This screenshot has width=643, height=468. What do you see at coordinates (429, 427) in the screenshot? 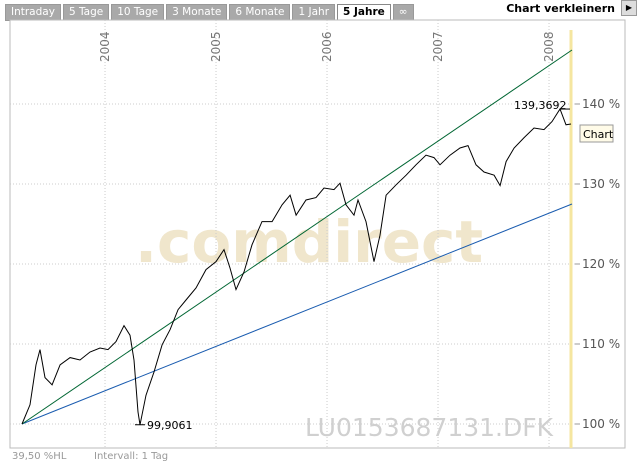
I see `instrument-label: LU0153687131.DFK` at bounding box center [429, 427].